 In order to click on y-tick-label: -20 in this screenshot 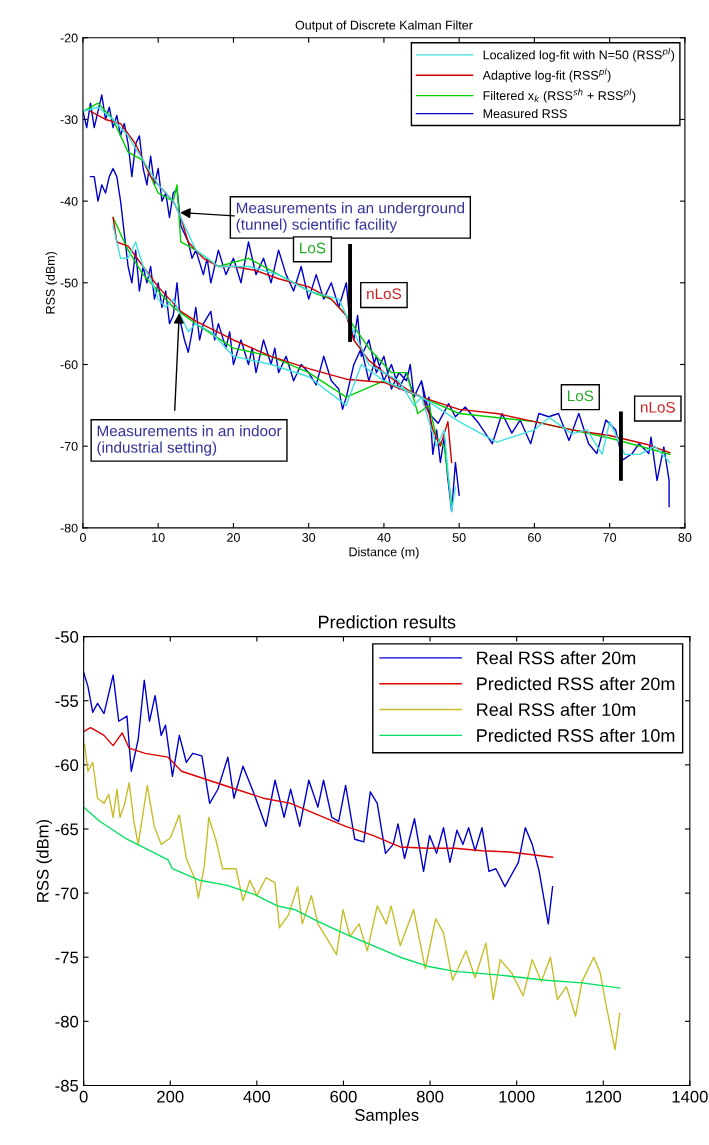, I will do `click(69, 38)`.